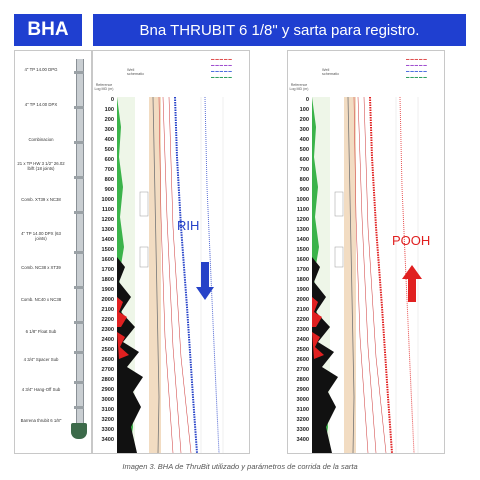  Describe the element at coordinates (79, 431) in the screenshot. I see `drill-bit-icon` at that location.